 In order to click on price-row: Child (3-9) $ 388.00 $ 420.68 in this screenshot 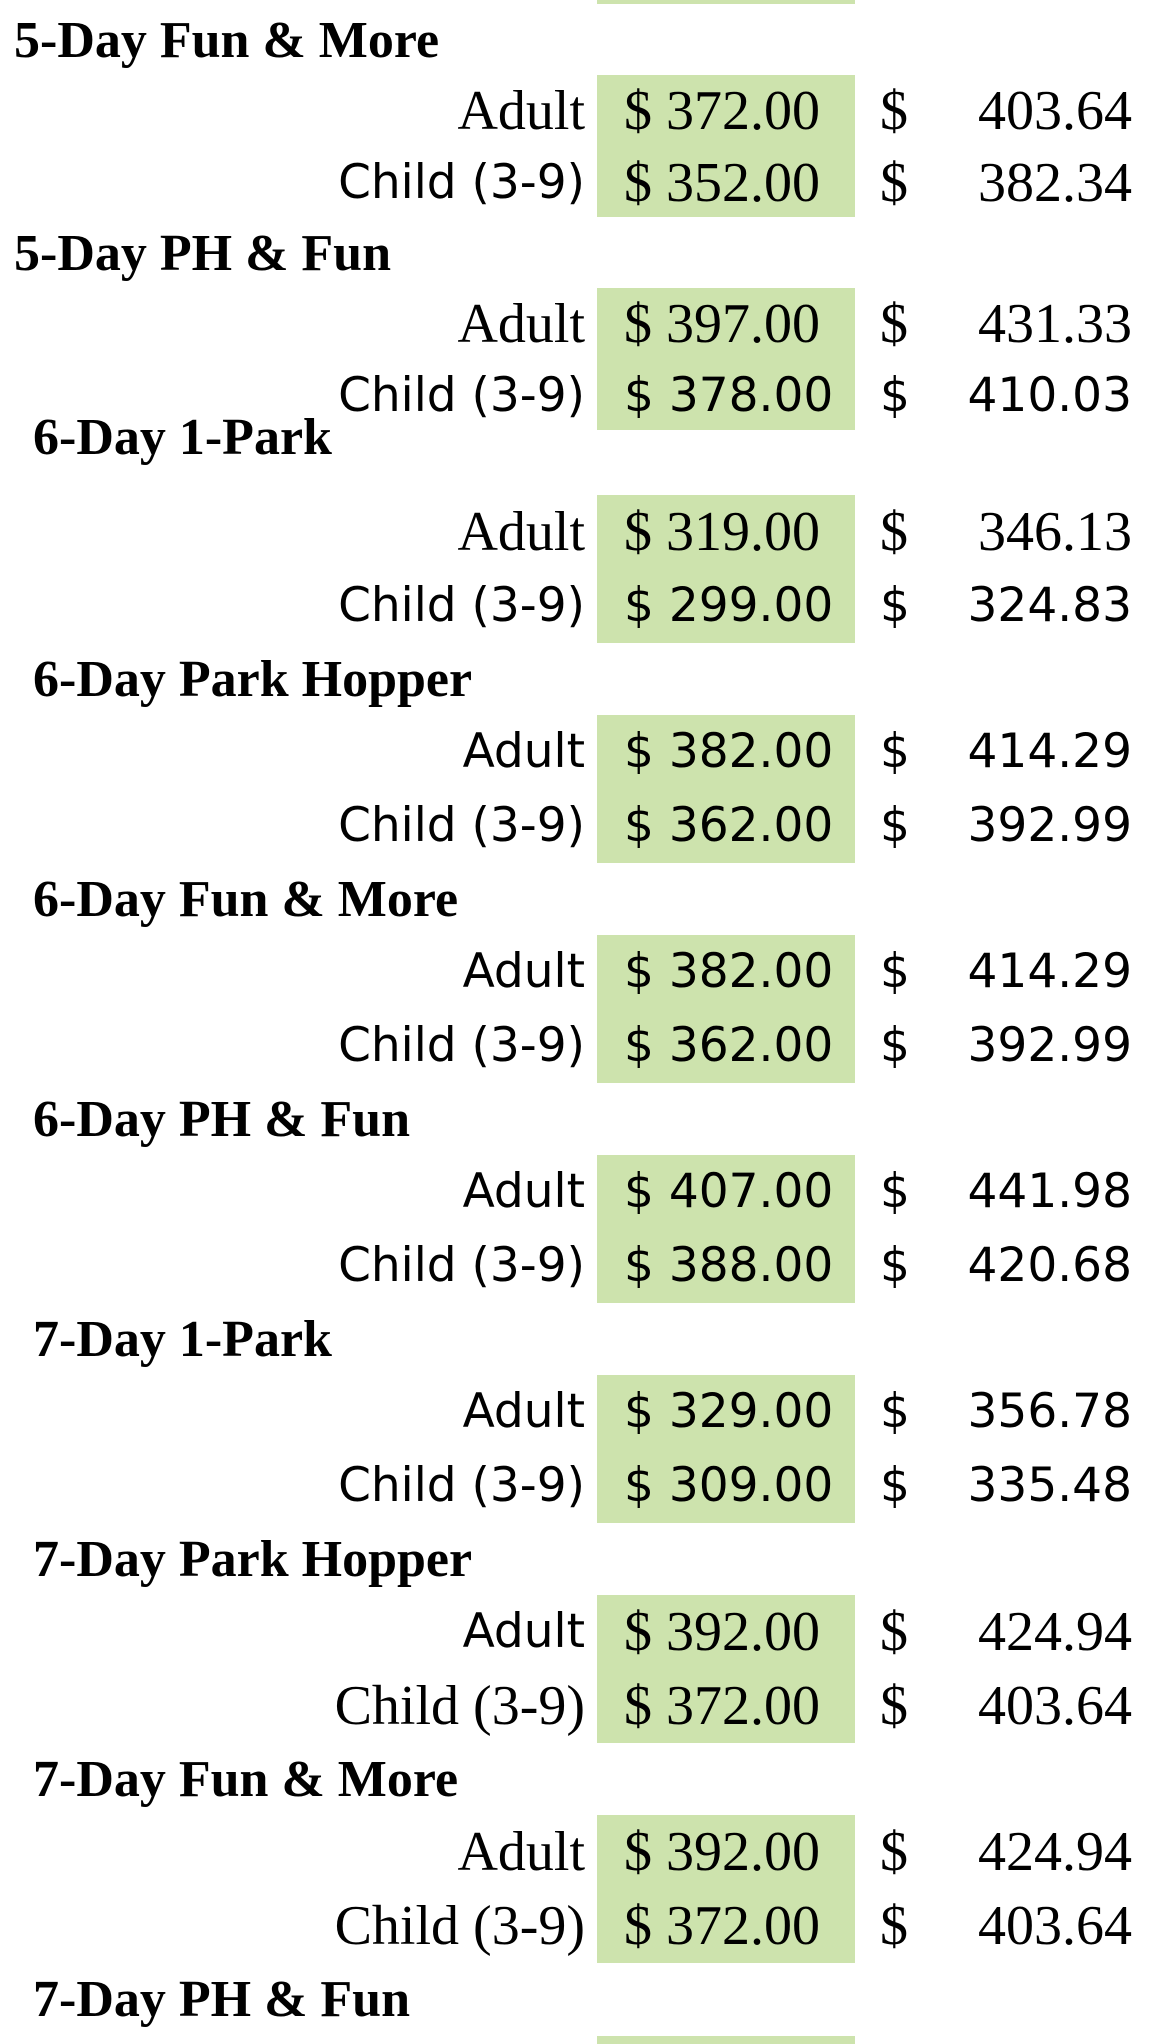, I will do `click(575, 1266)`.